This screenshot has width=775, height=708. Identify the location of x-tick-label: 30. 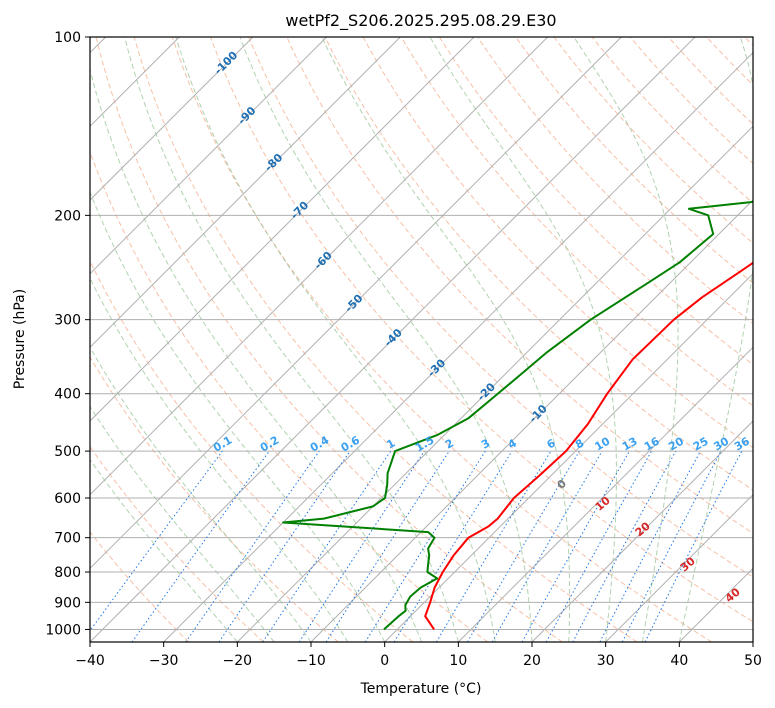
(606, 661).